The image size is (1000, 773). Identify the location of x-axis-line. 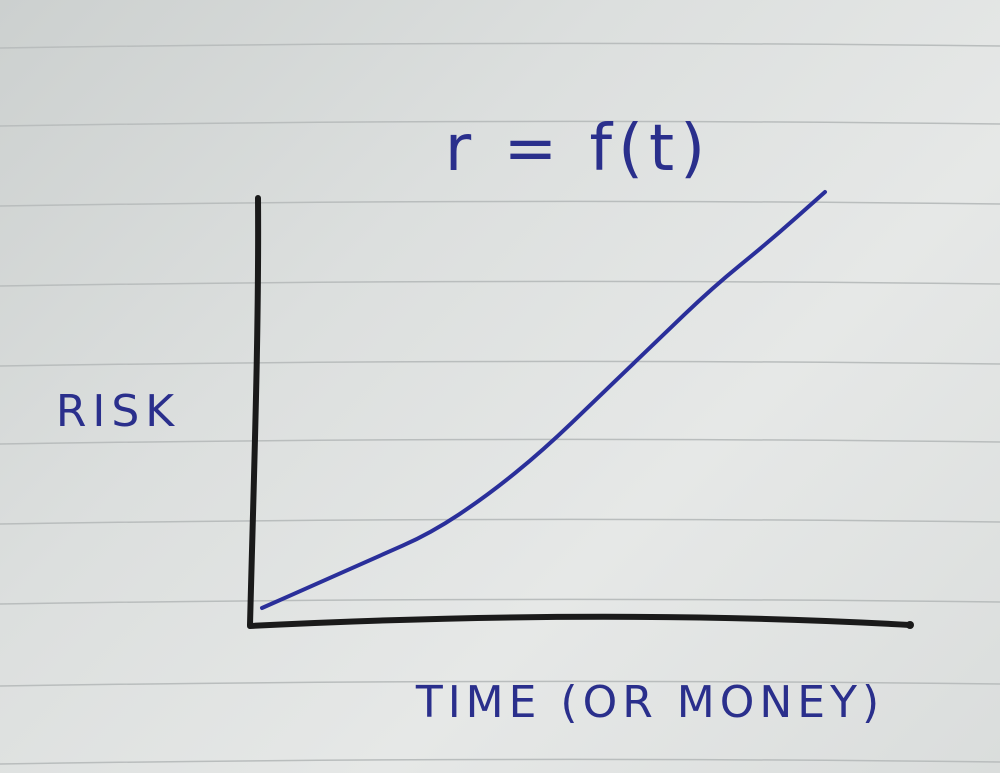
(580, 621).